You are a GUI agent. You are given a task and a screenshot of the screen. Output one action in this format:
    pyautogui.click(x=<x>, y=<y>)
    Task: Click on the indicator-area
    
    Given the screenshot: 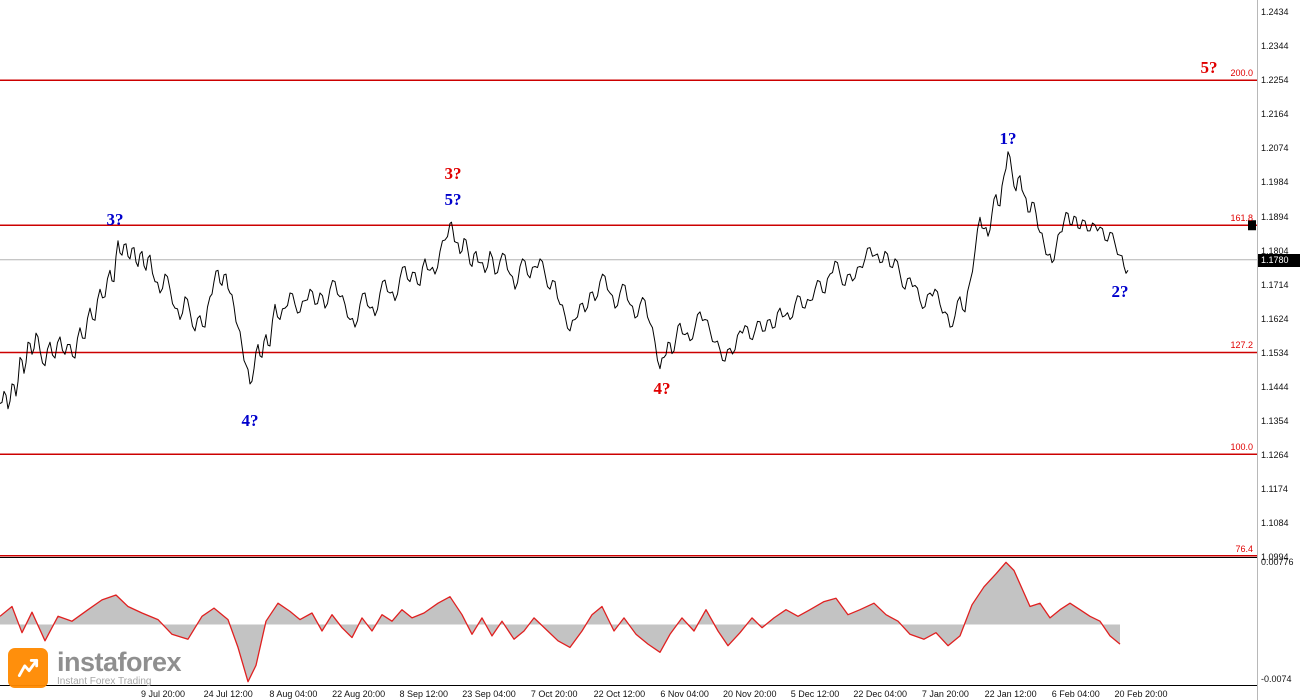 What is the action you would take?
    pyautogui.click(x=560, y=622)
    